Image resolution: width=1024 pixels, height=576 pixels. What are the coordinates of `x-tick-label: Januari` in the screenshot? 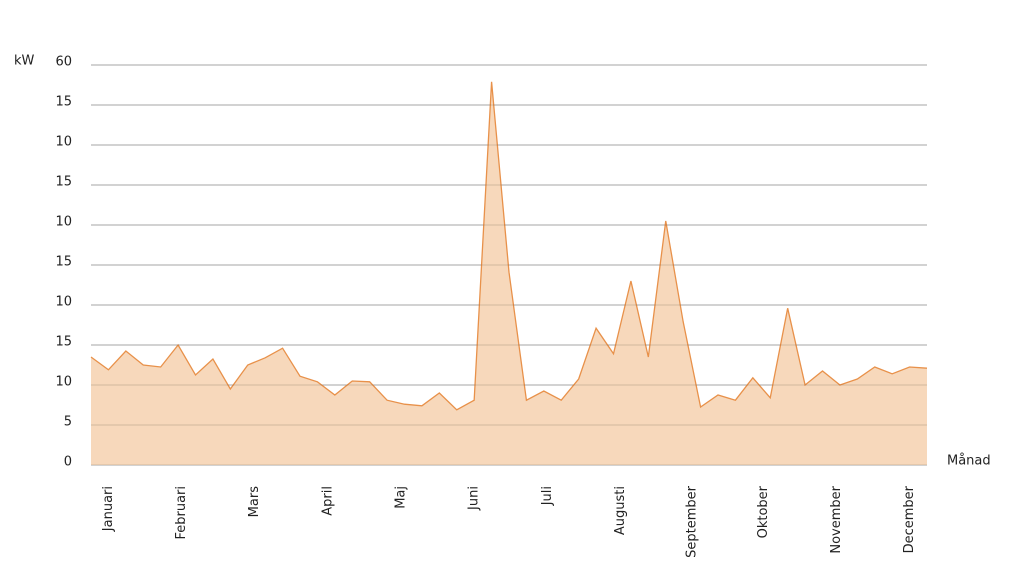 It's located at (108, 509).